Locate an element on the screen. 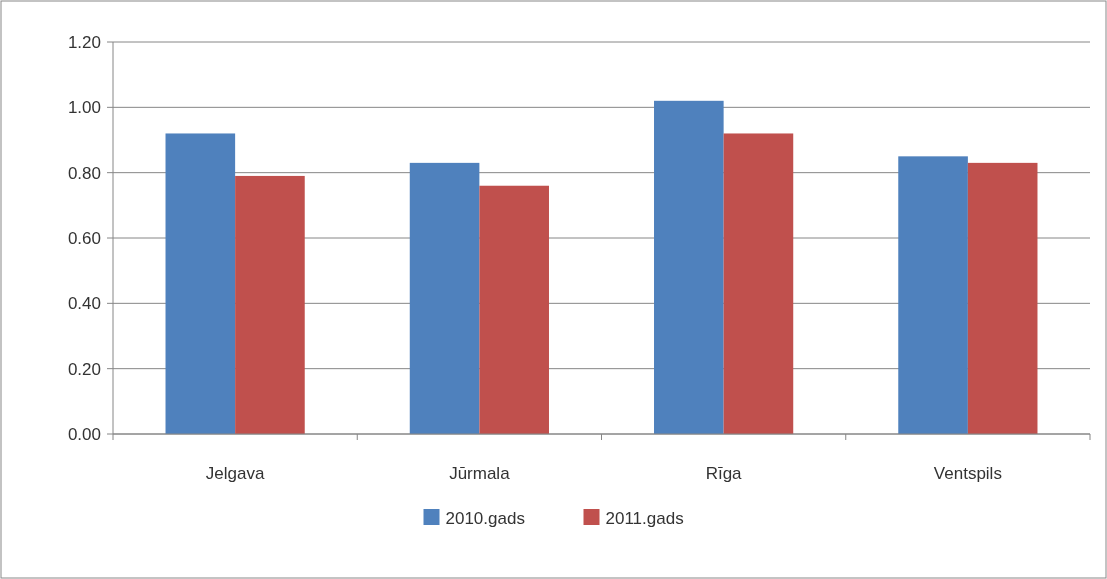 This screenshot has height=579, width=1107. y-tick-label: 1.00 is located at coordinates (84, 108).